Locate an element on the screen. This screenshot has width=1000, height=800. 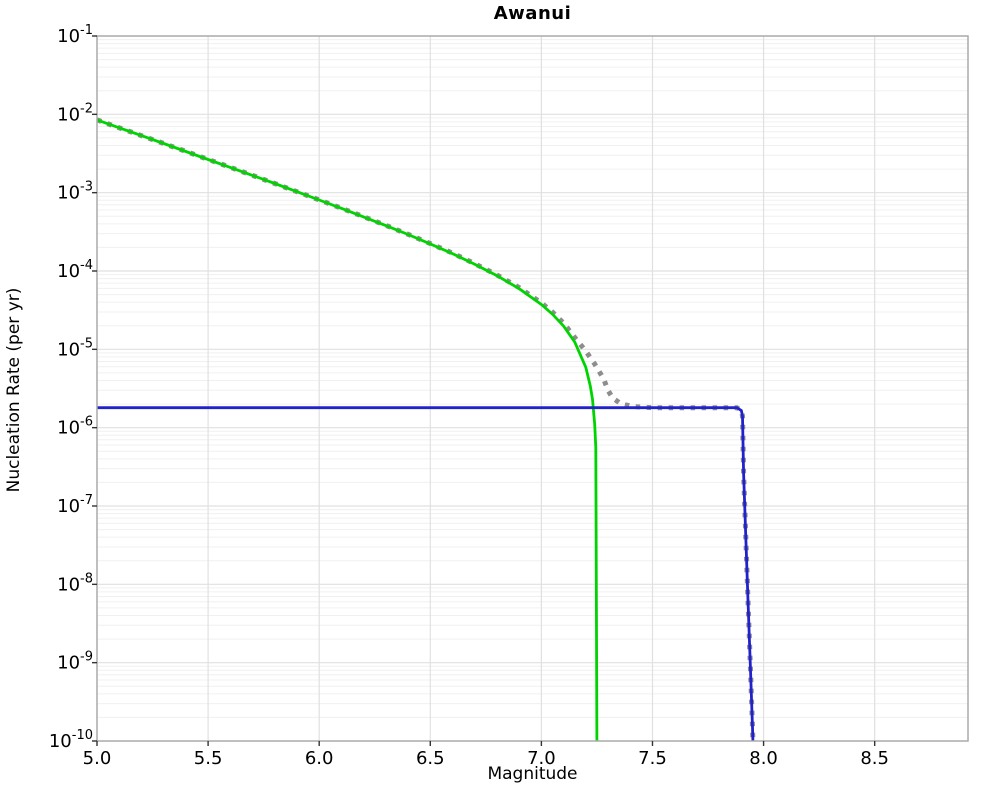
chart-title: Awanui is located at coordinates (532, 13).